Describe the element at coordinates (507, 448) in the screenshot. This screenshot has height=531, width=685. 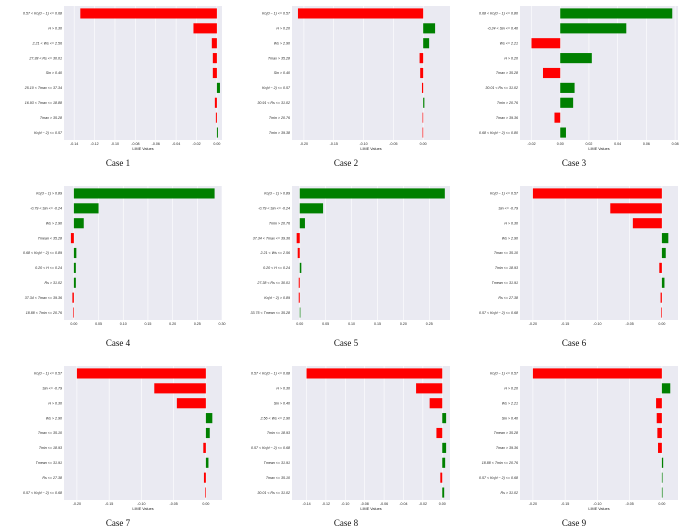
I see `feature-label: Tmax > 39.36` at that location.